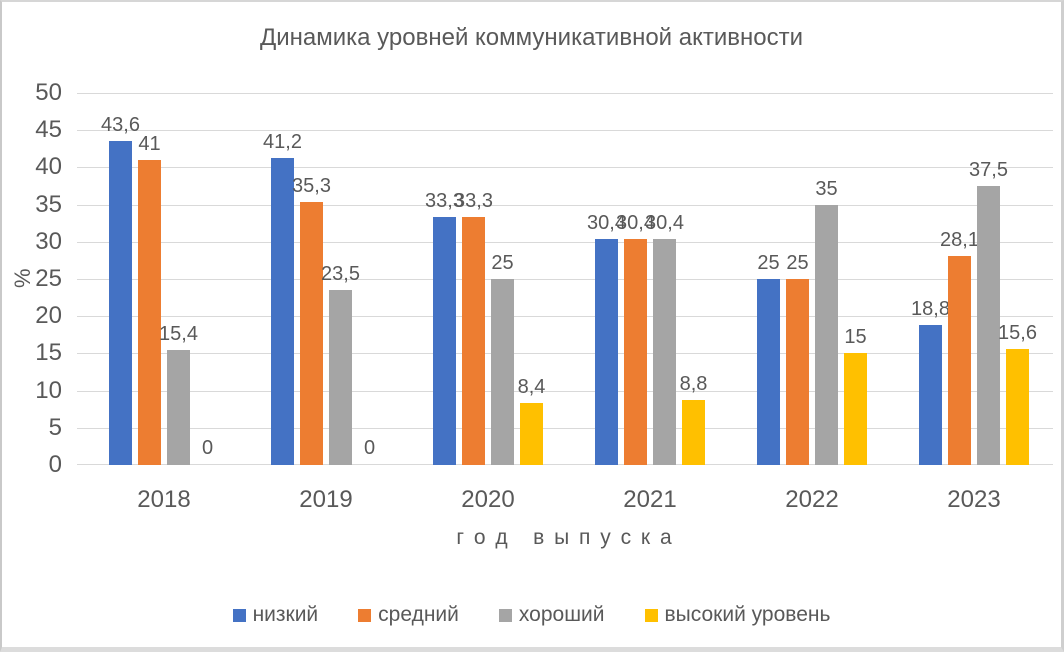 This screenshot has height=652, width=1064. I want to click on bar-group-2020: 33,3 33,3 25 8,4, so click(485, 279).